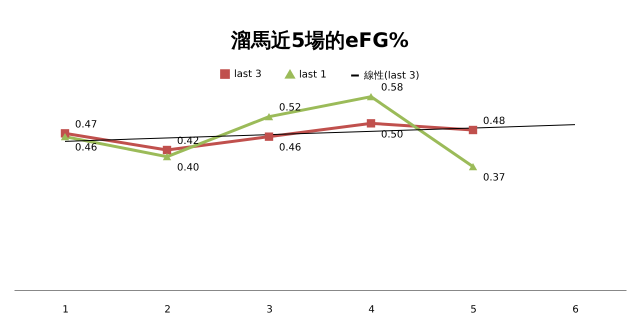  What do you see at coordinates (494, 178) in the screenshot?
I see `data-label: 0.37` at bounding box center [494, 178].